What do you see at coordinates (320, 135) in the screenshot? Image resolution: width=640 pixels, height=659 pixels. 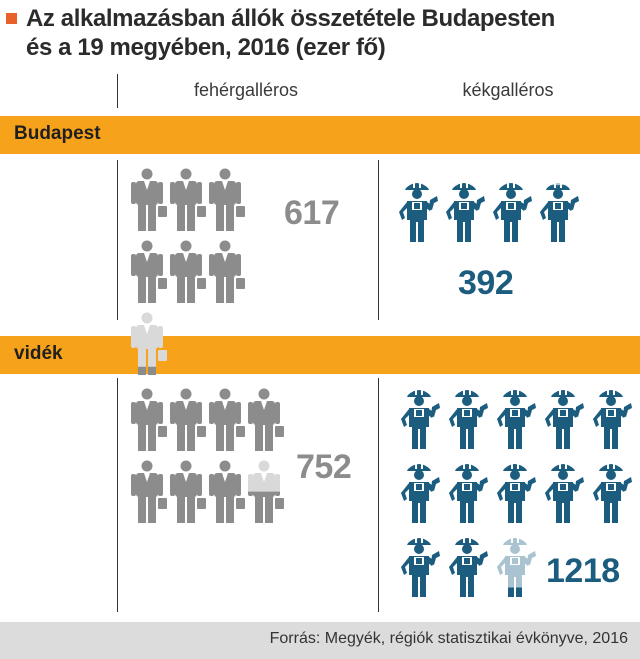 I see `category-band-budapest: Budapest` at bounding box center [320, 135].